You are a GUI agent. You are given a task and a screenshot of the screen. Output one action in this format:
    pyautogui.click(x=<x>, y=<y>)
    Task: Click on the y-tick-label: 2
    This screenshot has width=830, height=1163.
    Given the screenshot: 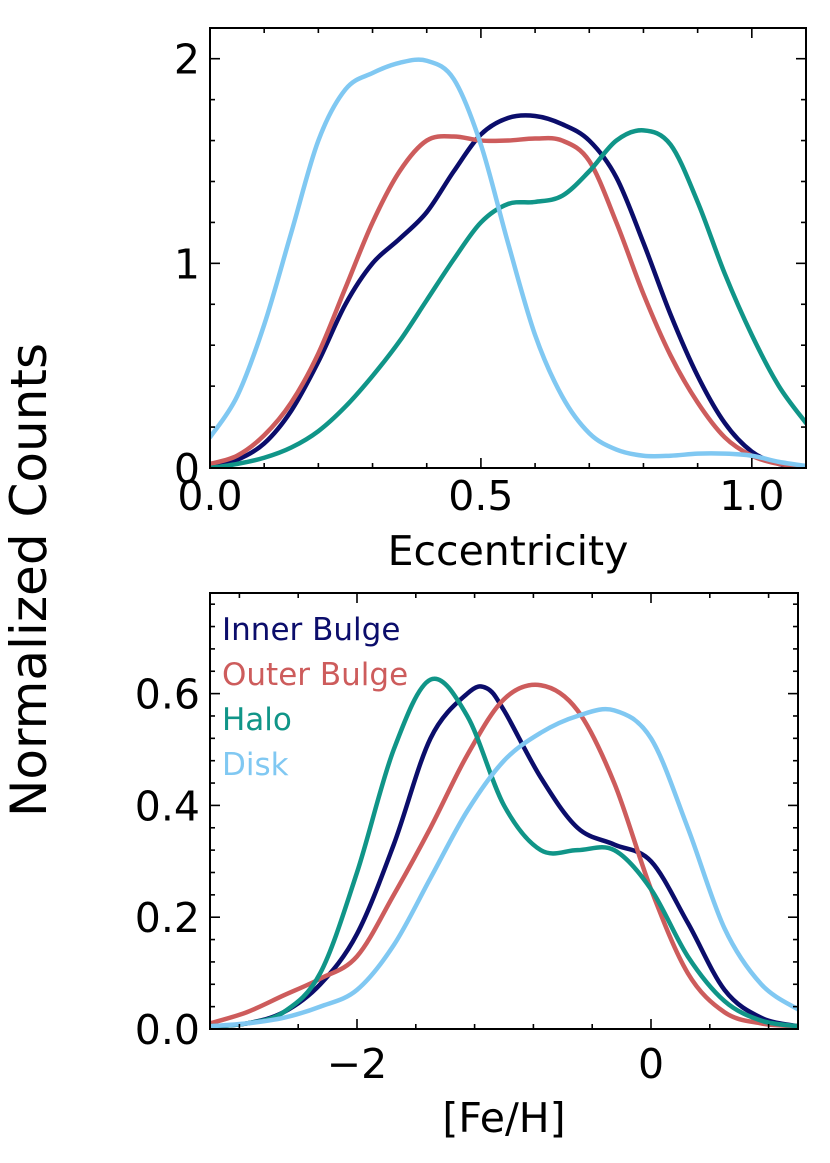 What is the action you would take?
    pyautogui.click(x=187, y=60)
    